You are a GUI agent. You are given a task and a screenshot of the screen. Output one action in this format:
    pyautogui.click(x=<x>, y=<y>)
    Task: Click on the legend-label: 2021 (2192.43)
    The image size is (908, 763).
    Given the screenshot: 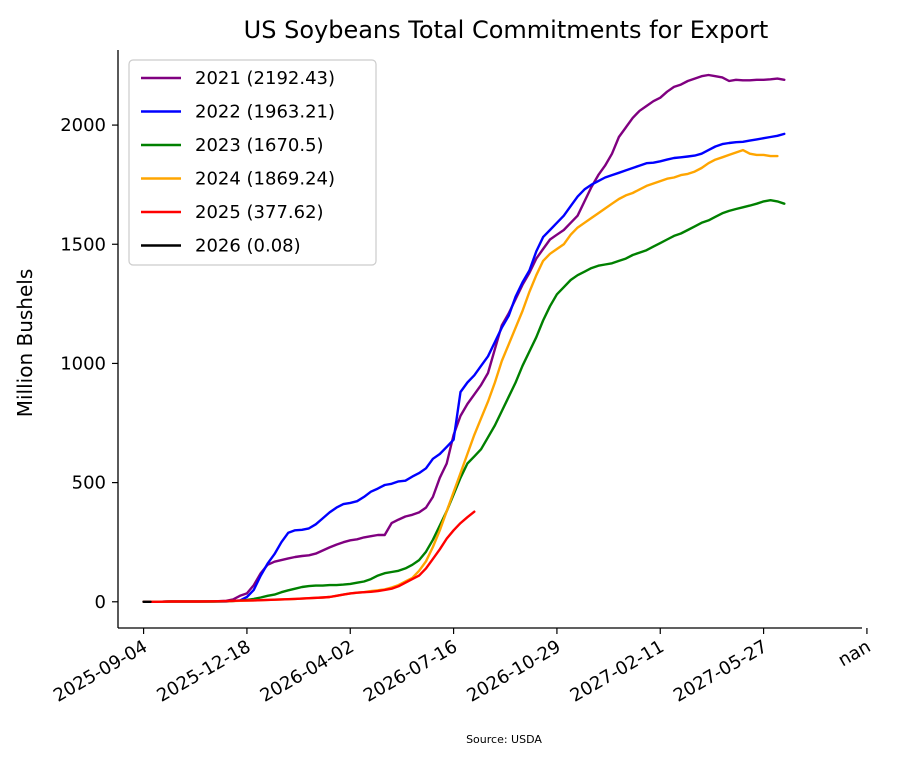 What is the action you would take?
    pyautogui.click(x=265, y=78)
    